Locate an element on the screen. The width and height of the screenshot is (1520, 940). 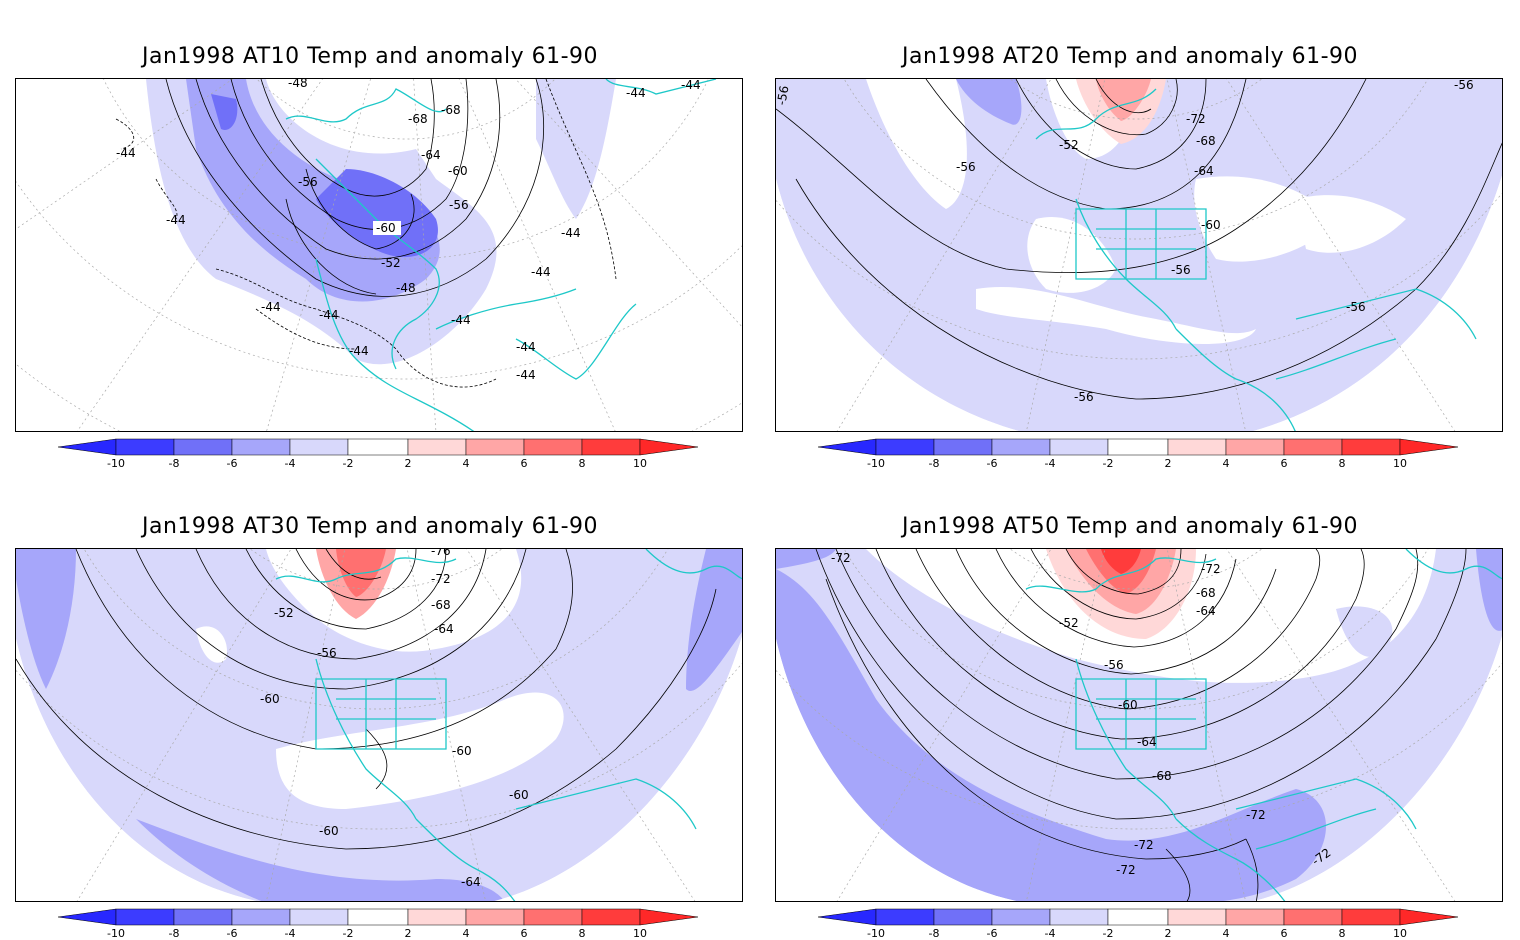
contour-label: -52 is located at coordinates (391, 263).